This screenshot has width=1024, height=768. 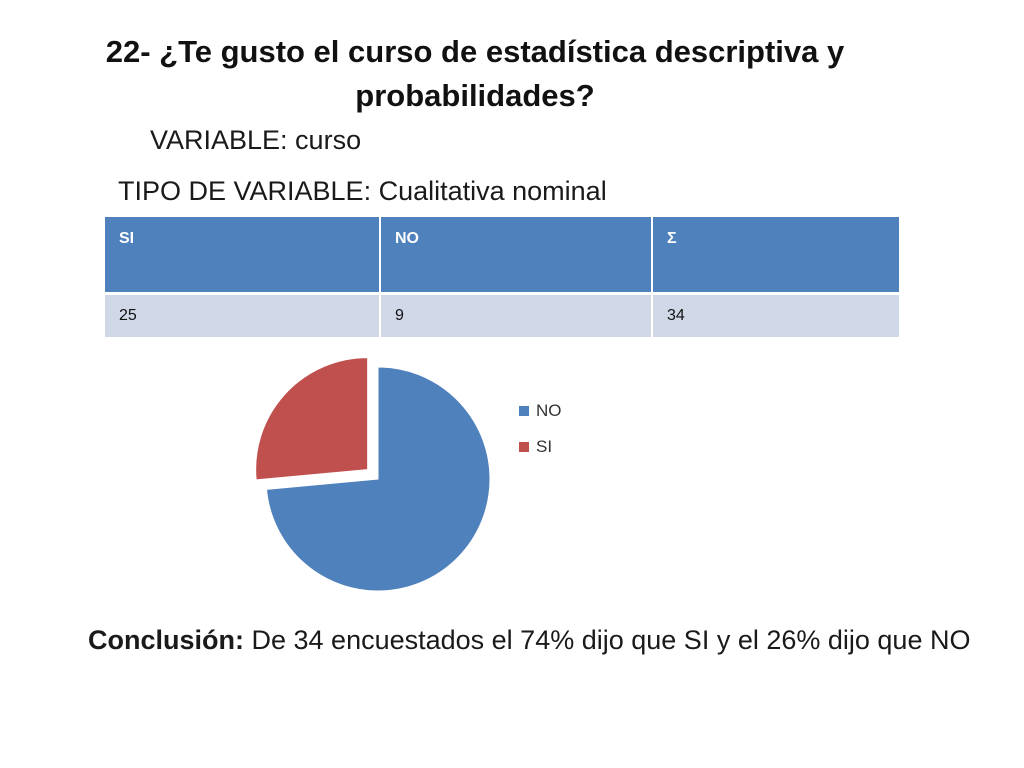 I want to click on variable-line: VARIABLE: curso, so click(x=256, y=140).